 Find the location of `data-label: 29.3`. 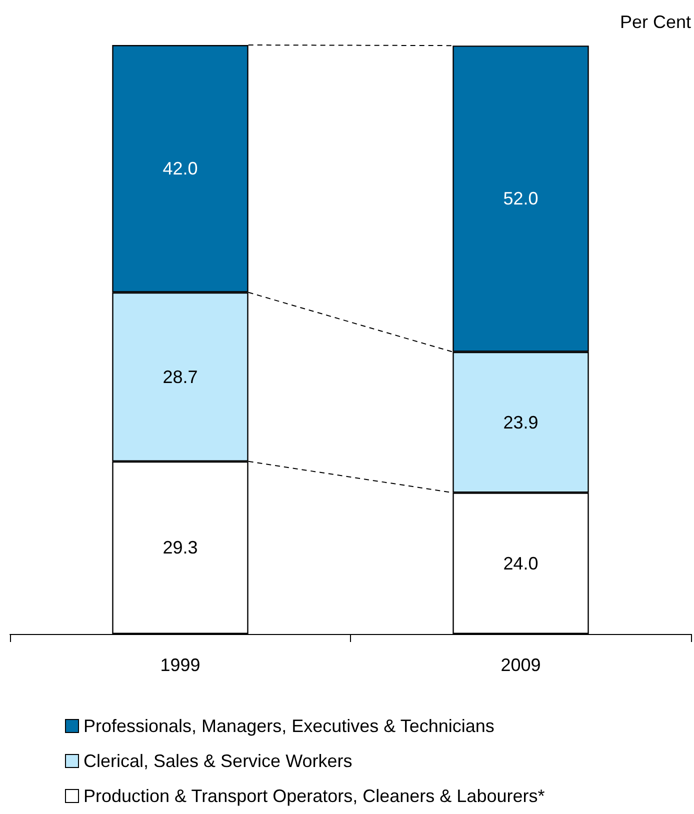

data-label: 29.3 is located at coordinates (180, 548).